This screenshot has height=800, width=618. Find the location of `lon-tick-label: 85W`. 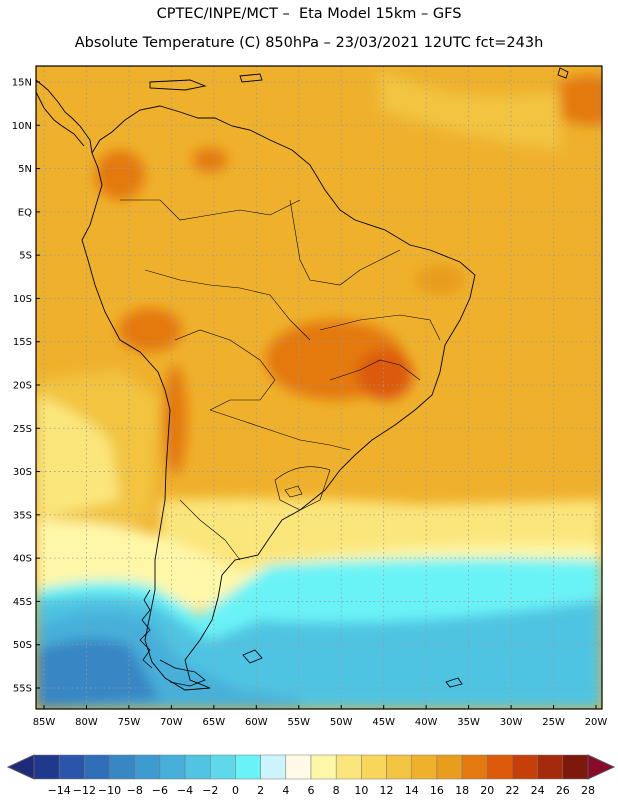

lon-tick-label: 85W is located at coordinates (44, 722).